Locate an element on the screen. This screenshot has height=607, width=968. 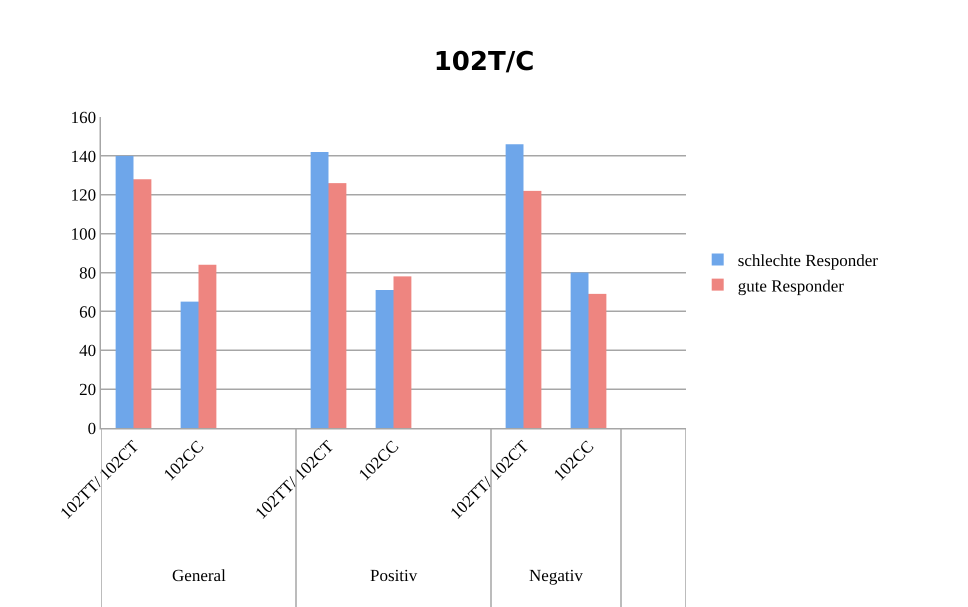
y-tick-label: 60 is located at coordinates (87, 312).